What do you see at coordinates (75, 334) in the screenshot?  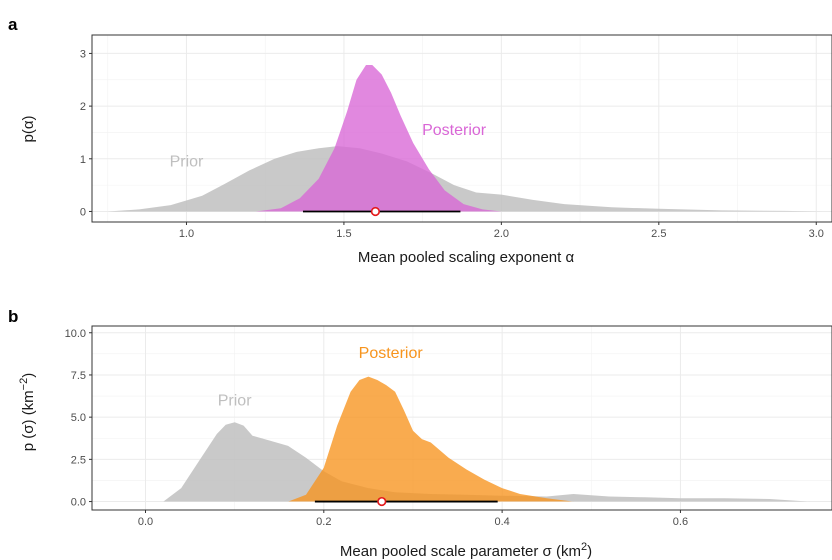 I see `y-tick-label: 10.0` at bounding box center [75, 334].